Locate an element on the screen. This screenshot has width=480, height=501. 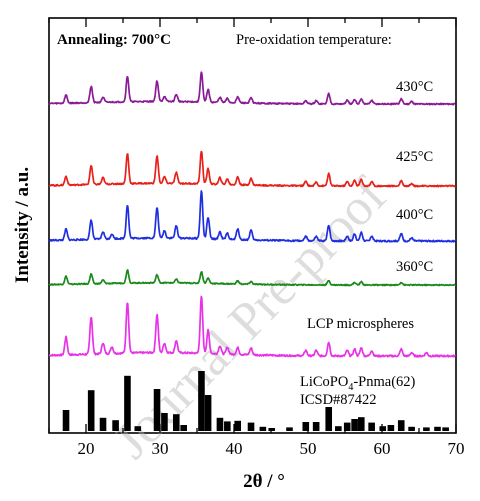
y-axis-label: Intensity / a.u. is located at coordinates (22, 225).